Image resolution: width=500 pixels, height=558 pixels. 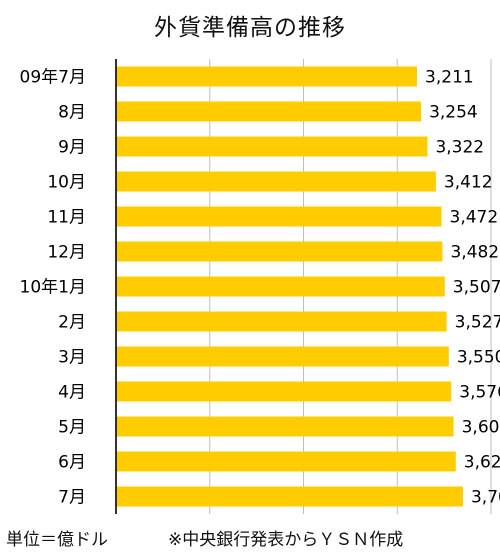 I want to click on value-label: 3,701, so click(x=485, y=498).